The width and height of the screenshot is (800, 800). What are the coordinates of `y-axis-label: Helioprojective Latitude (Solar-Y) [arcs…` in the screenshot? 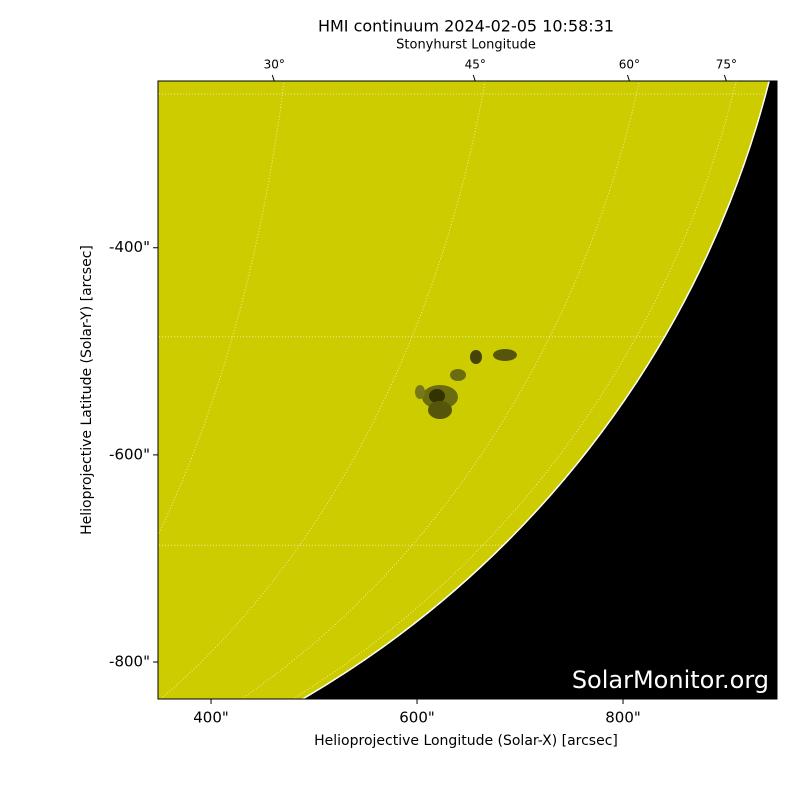 It's located at (87, 390).